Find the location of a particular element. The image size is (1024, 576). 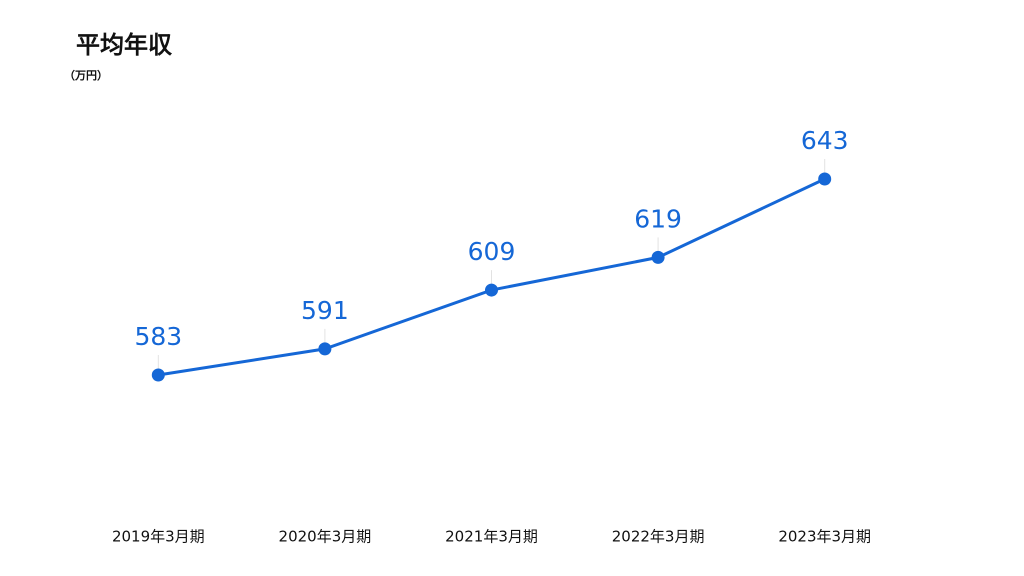

data-label: 583 is located at coordinates (158, 336).